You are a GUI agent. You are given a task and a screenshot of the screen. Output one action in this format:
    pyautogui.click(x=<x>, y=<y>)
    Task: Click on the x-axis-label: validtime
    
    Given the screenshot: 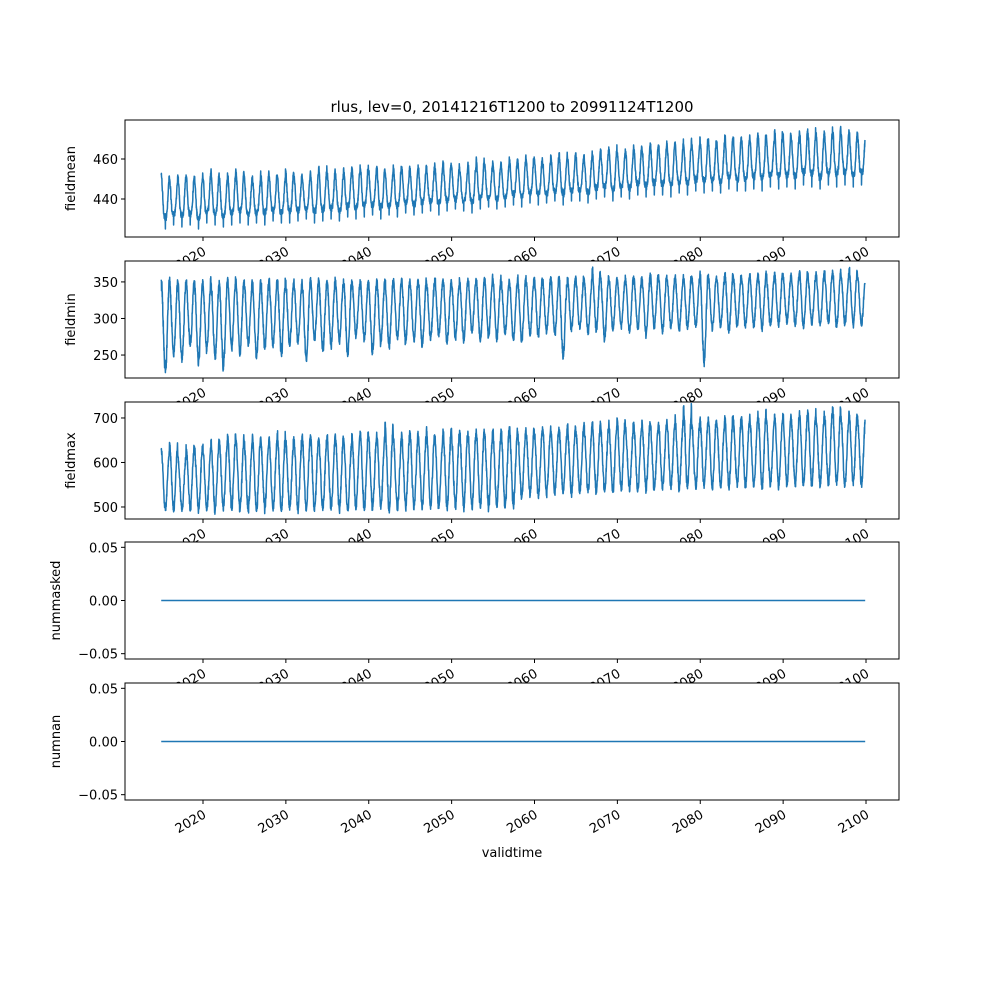 What is the action you would take?
    pyautogui.click(x=512, y=853)
    